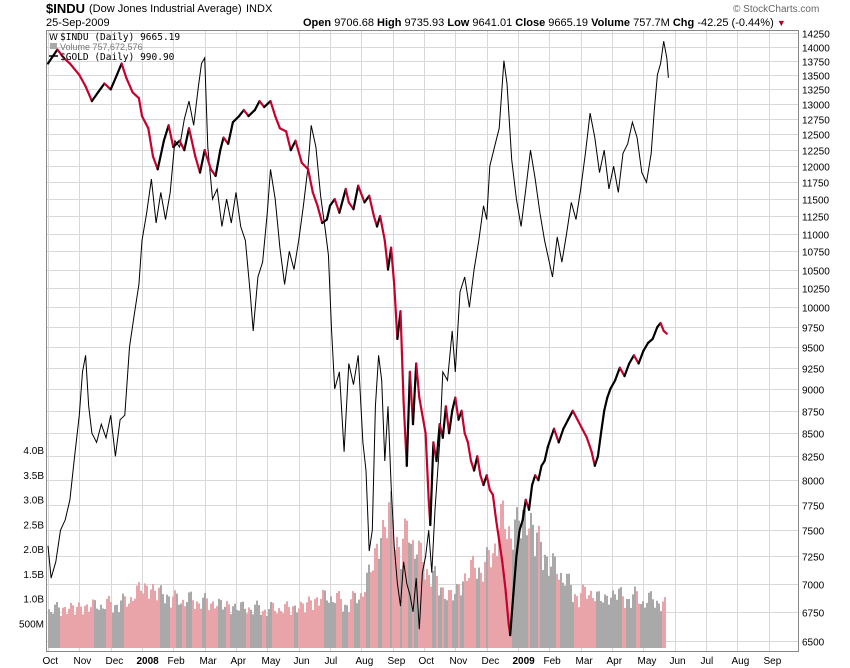 This screenshot has height=668, width=850. Describe the element at coordinates (53, 46) in the screenshot. I see `legend-volume-swatch` at that location.